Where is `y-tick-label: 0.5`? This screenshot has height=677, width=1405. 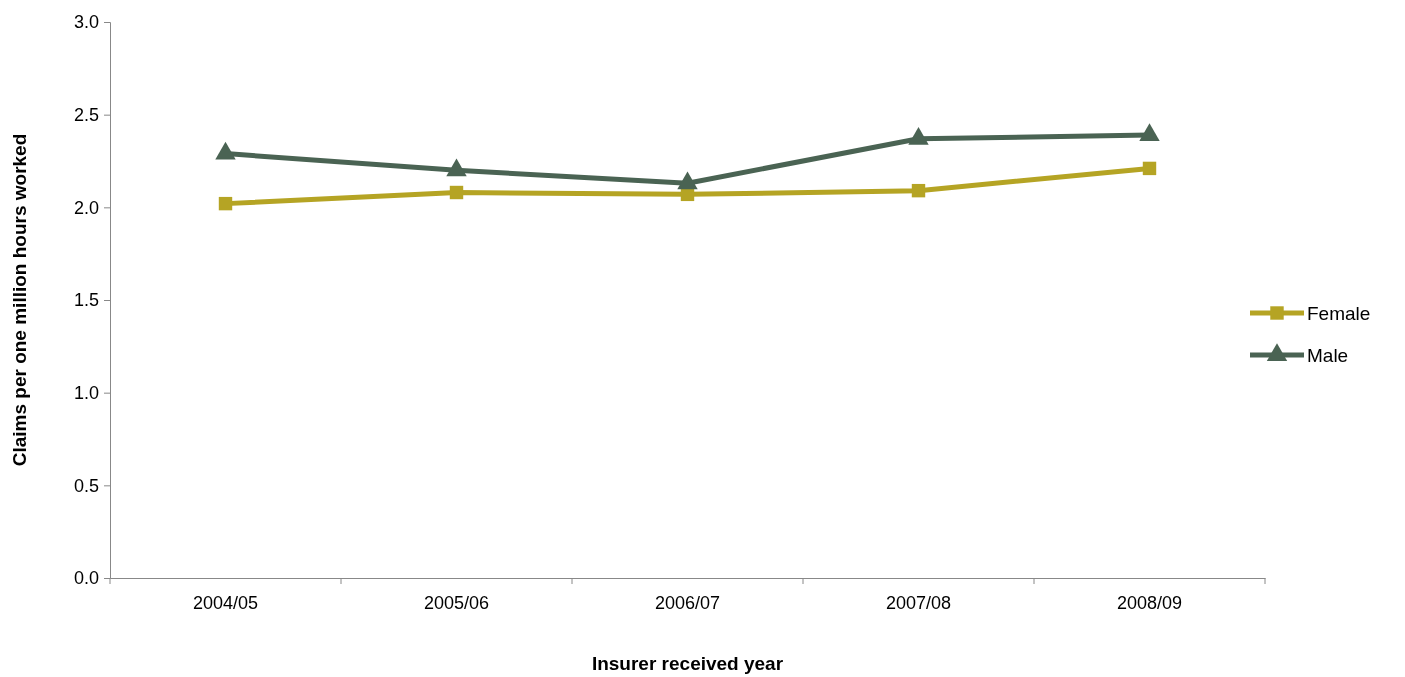
y-tick-label: 0.5 is located at coordinates (86, 485).